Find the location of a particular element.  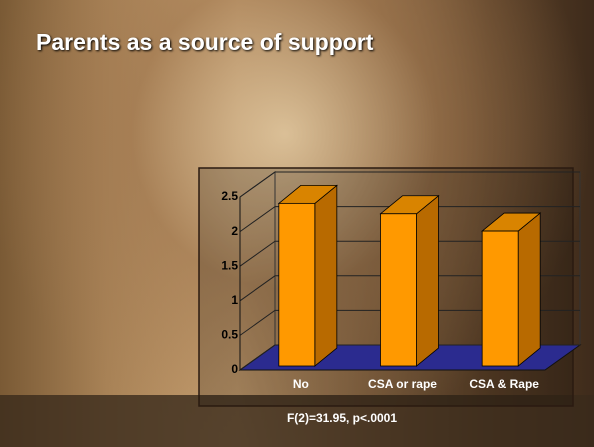

y-tick-label: 1.5 is located at coordinates (229, 265).